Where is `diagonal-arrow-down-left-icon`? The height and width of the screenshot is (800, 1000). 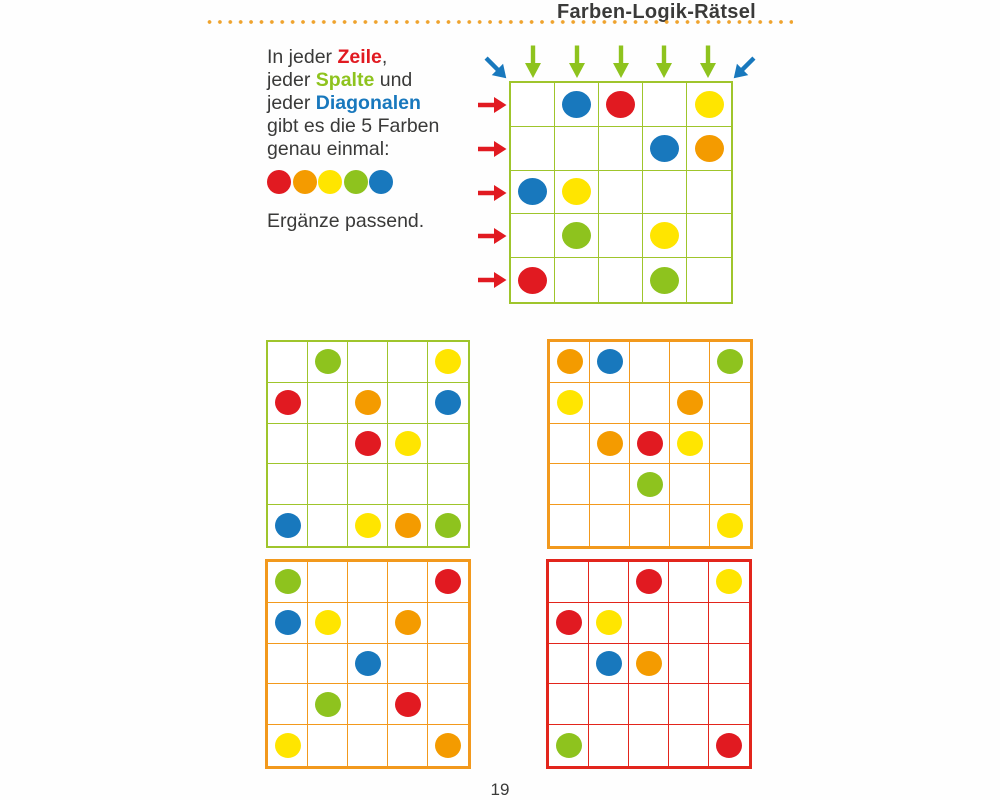
diagonal-arrow-down-left-icon is located at coordinates (744, 67).